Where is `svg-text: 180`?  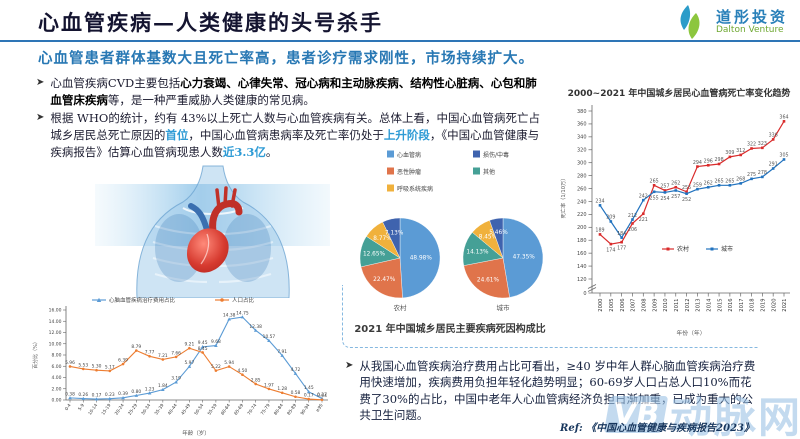
svg-text: 180 is located at coordinates (582, 241).